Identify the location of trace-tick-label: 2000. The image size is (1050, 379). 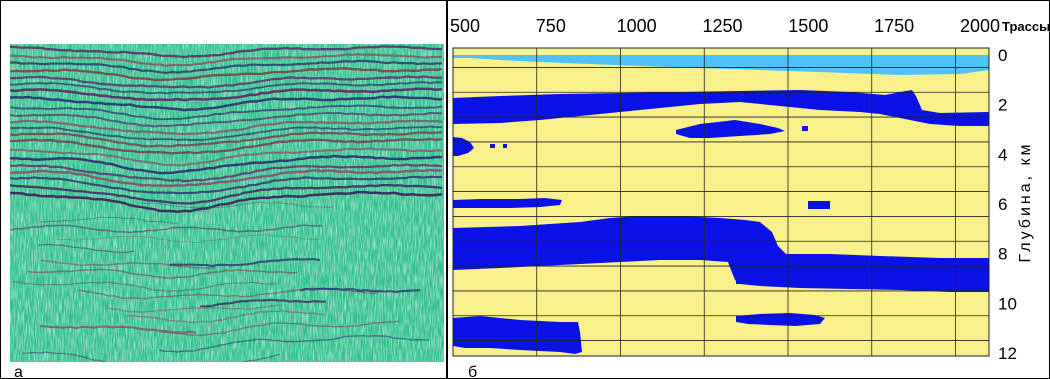
(980, 26).